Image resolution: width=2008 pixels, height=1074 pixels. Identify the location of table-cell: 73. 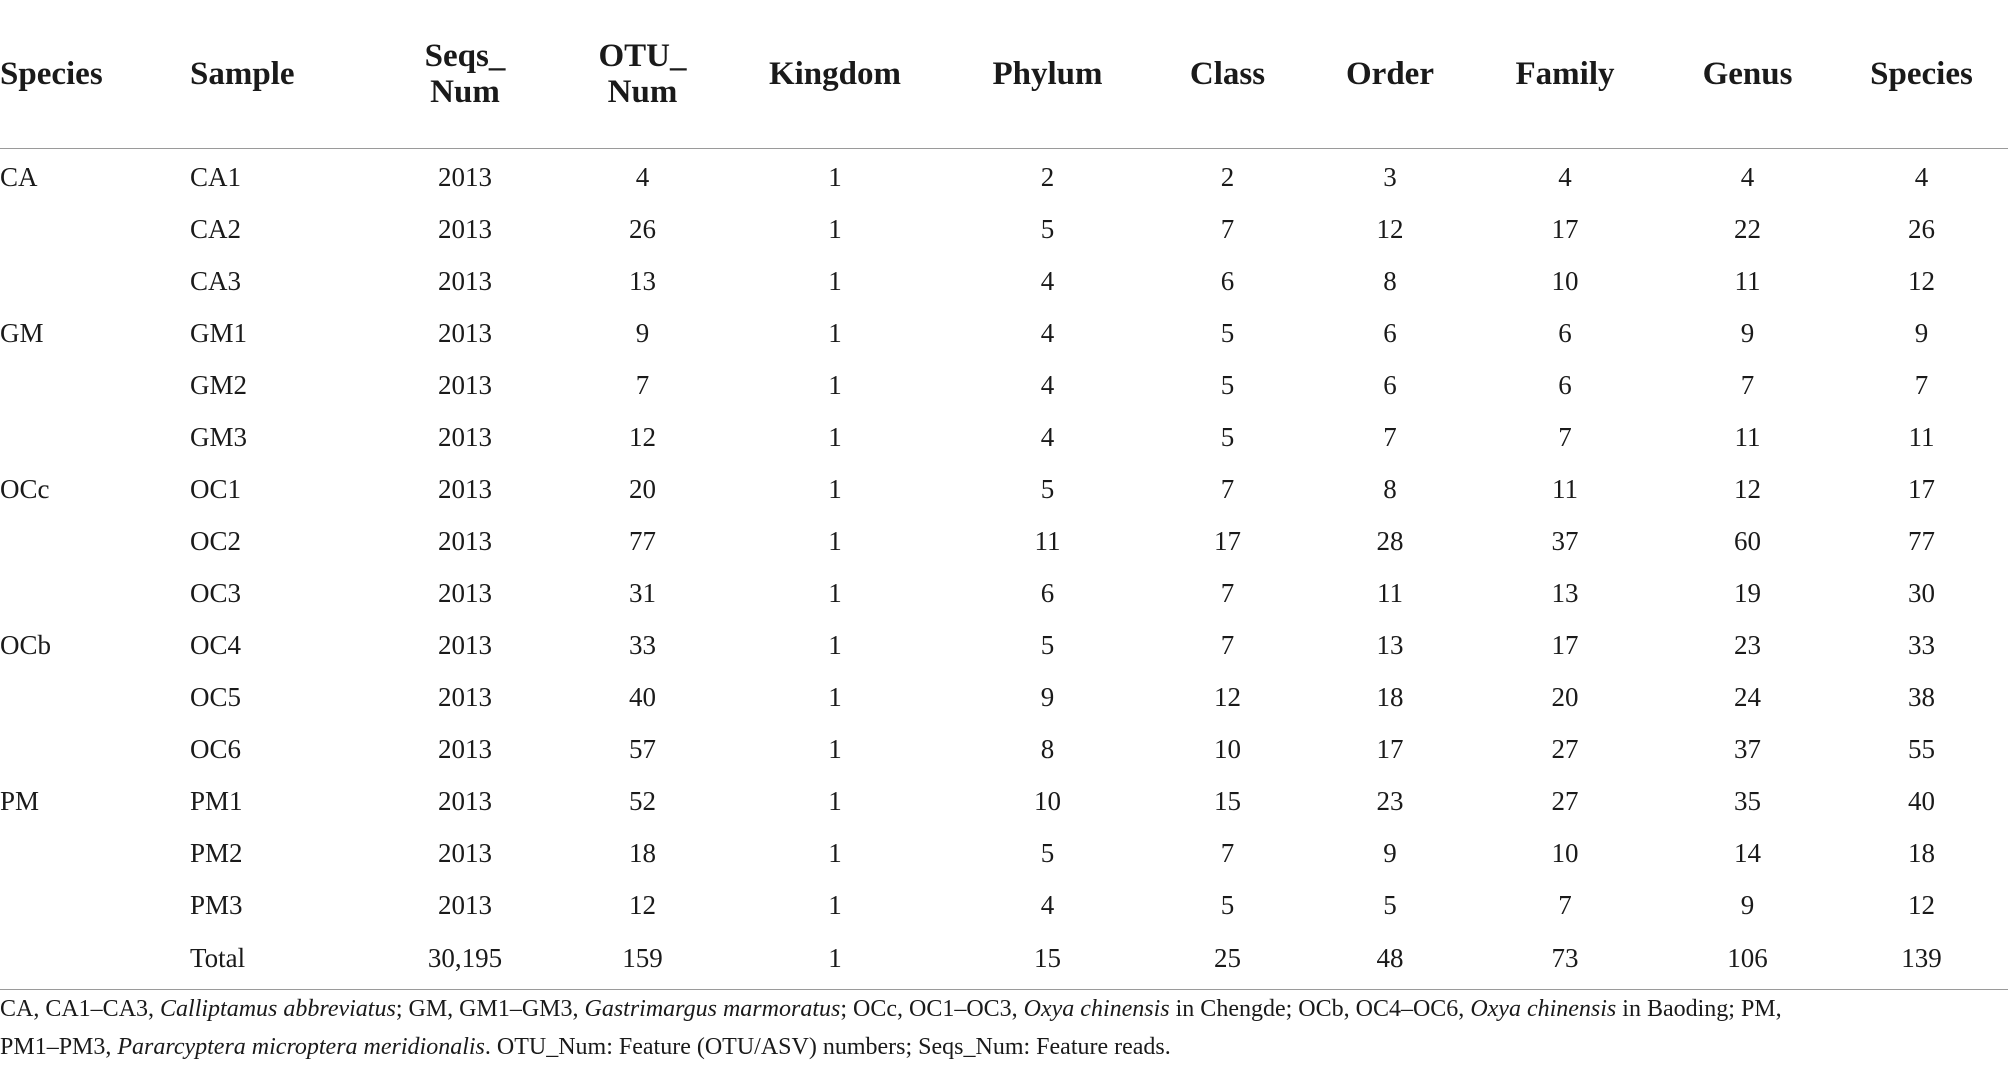
(1565, 960).